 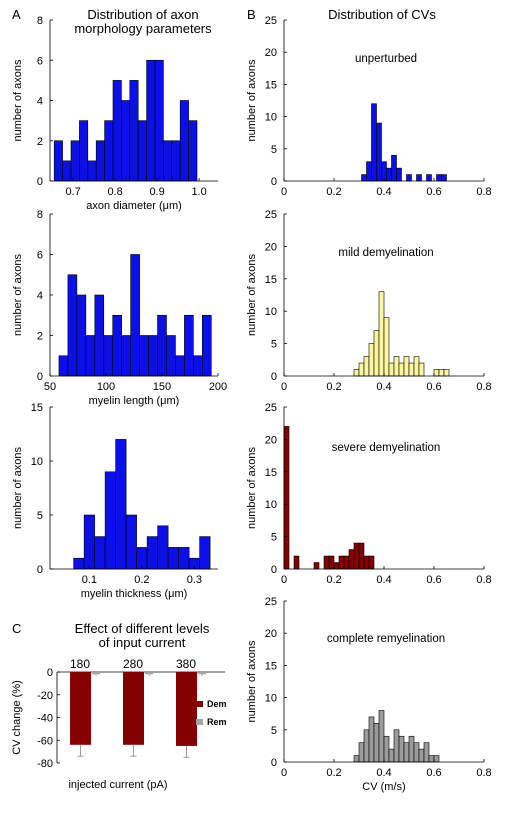 What do you see at coordinates (16, 14) in the screenshot?
I see `panel-label-a: A` at bounding box center [16, 14].